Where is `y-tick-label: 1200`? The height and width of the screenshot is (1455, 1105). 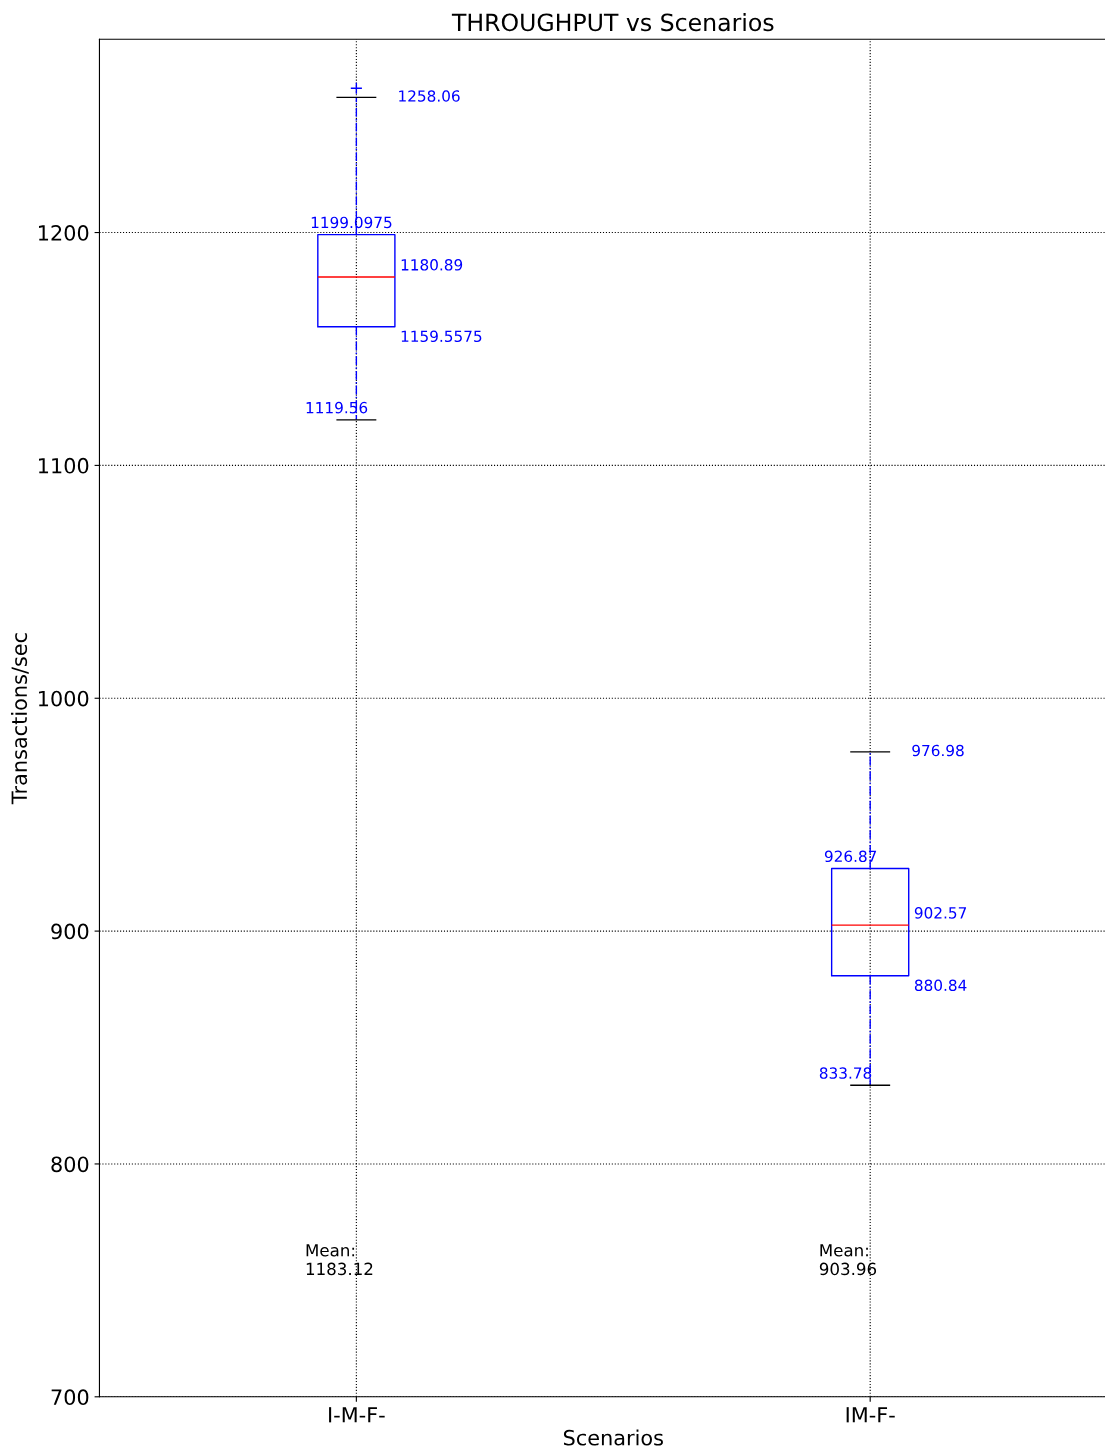 y-tick-label: 1200 is located at coordinates (64, 233).